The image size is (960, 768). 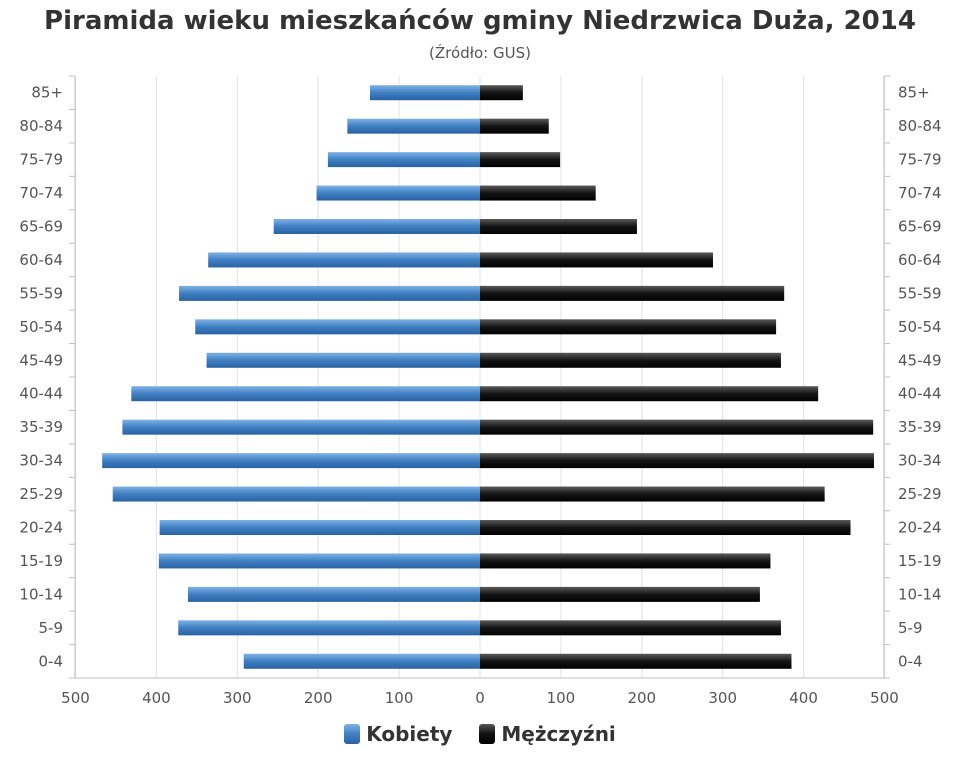 I want to click on category-label-right: 50-54, so click(x=920, y=327).